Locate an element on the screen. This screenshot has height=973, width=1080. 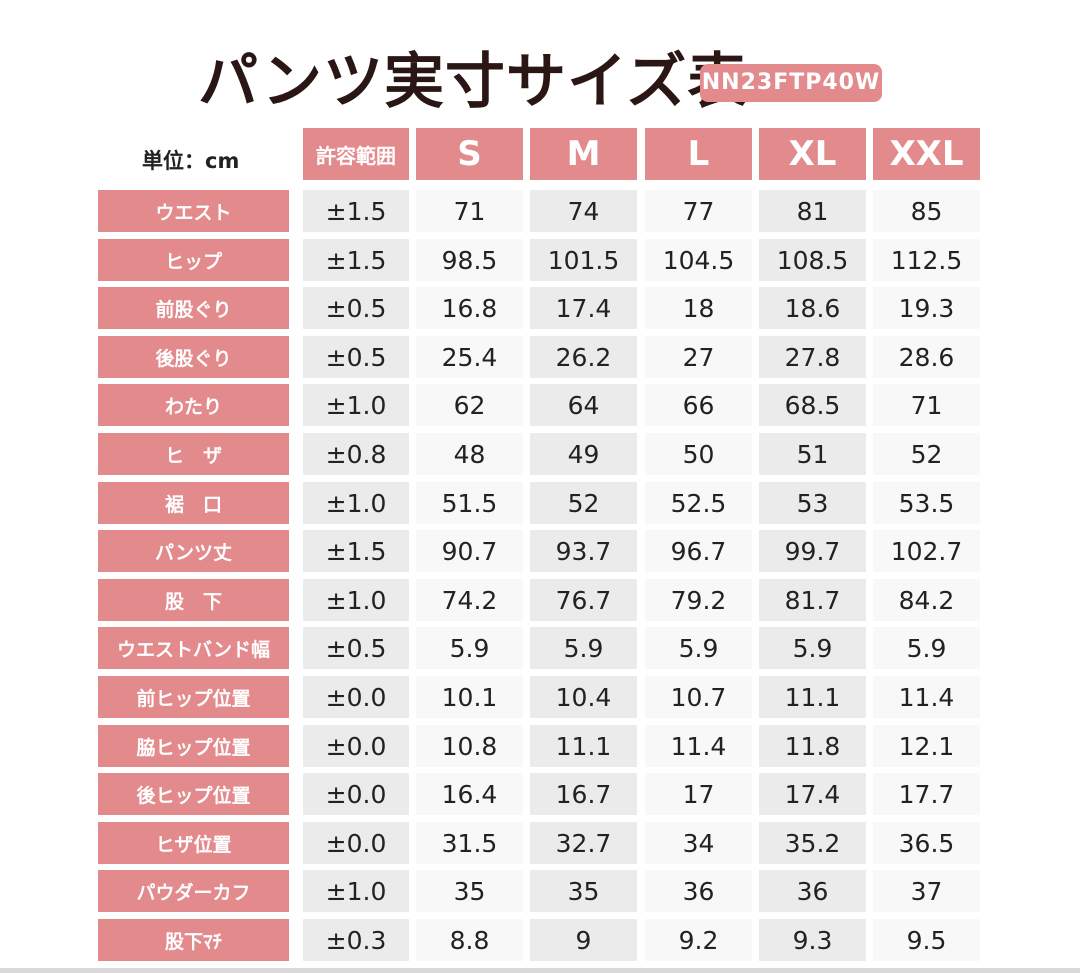
value-cell: 25.4 is located at coordinates (469, 357).